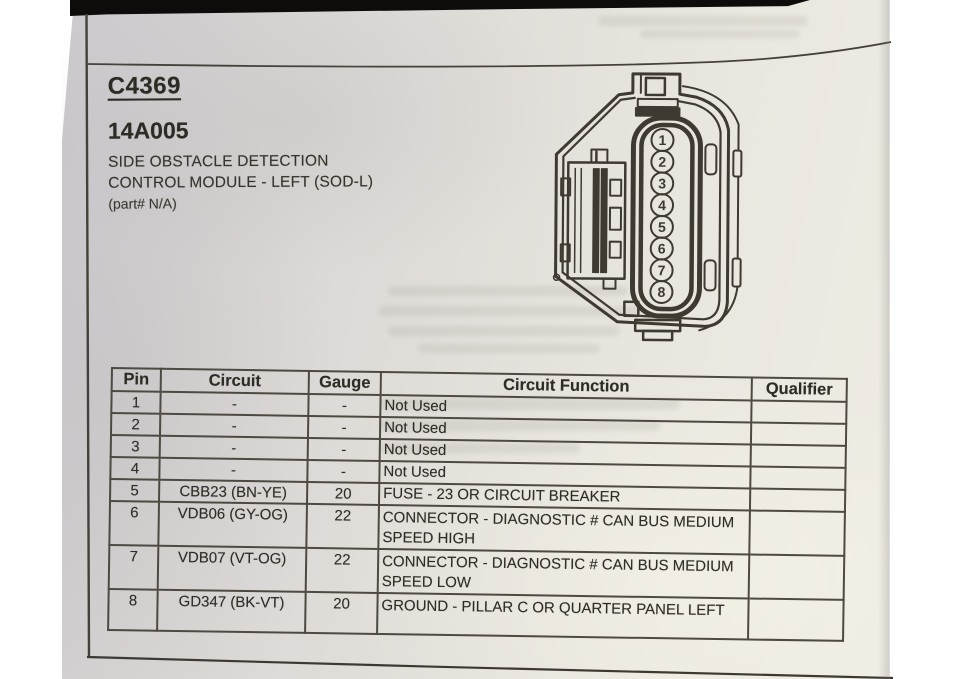  I want to click on housing-outline, so click(642, 200).